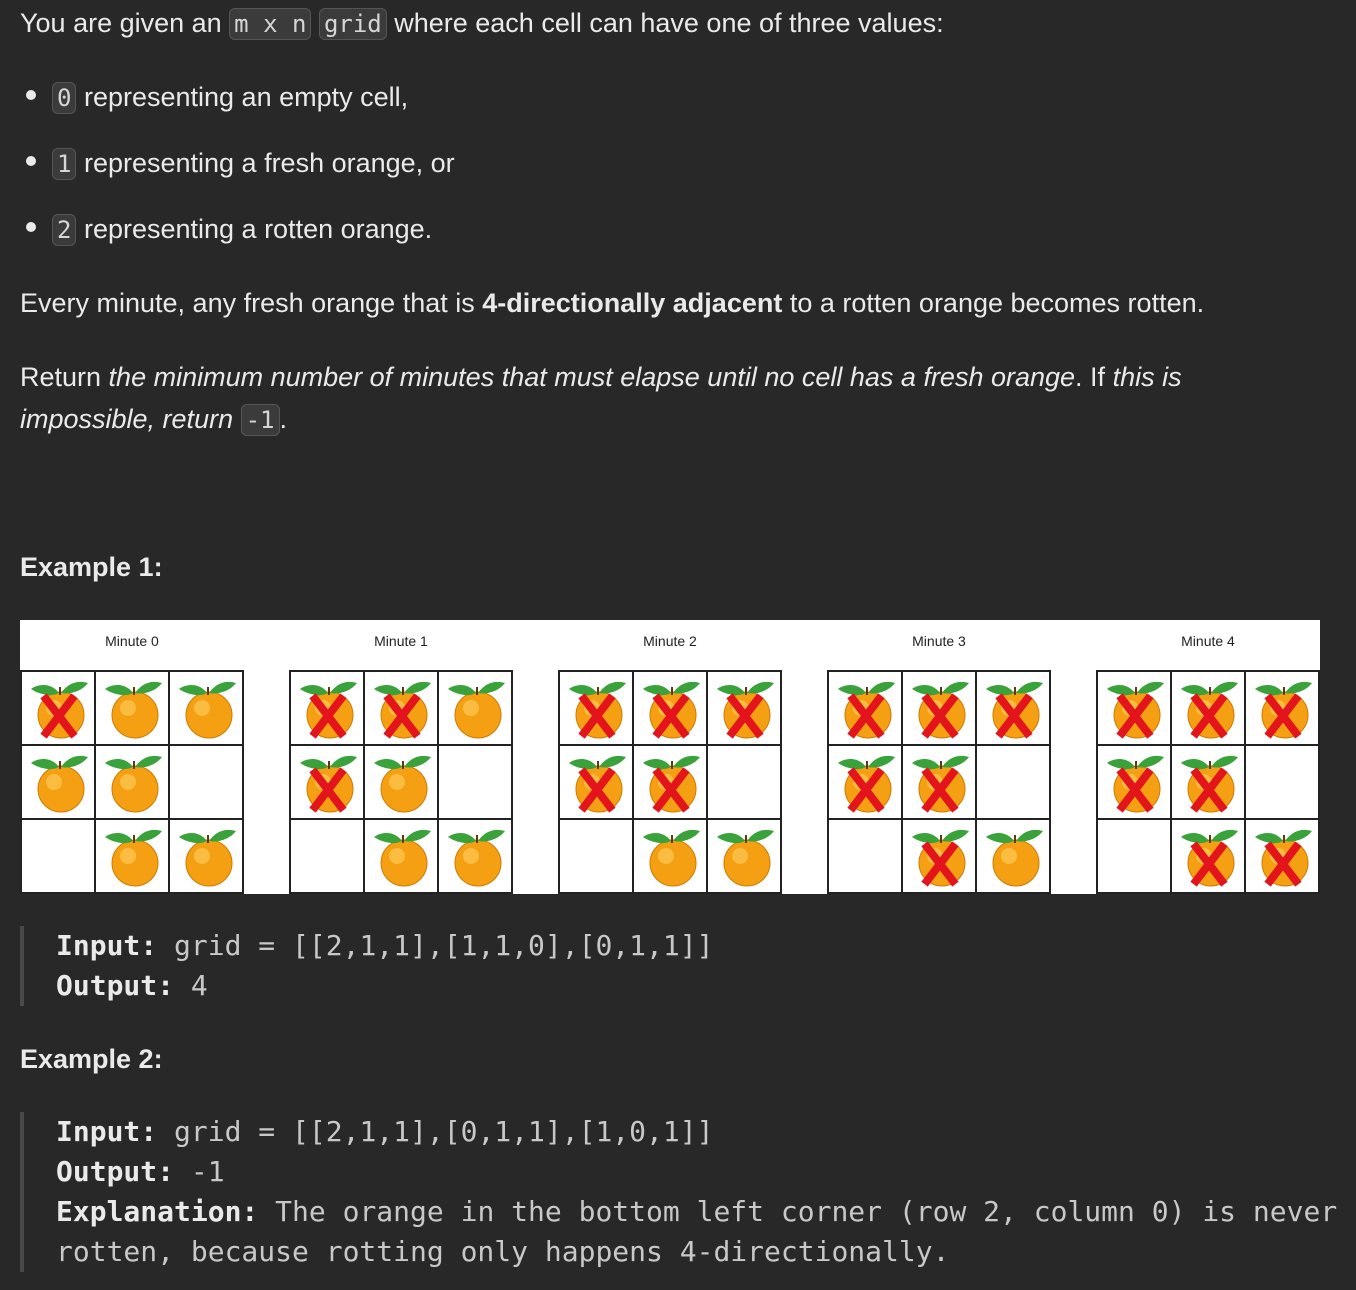  Describe the element at coordinates (632, 303) in the screenshot. I see `rule-bold: 4-directionally adjacent` at that location.